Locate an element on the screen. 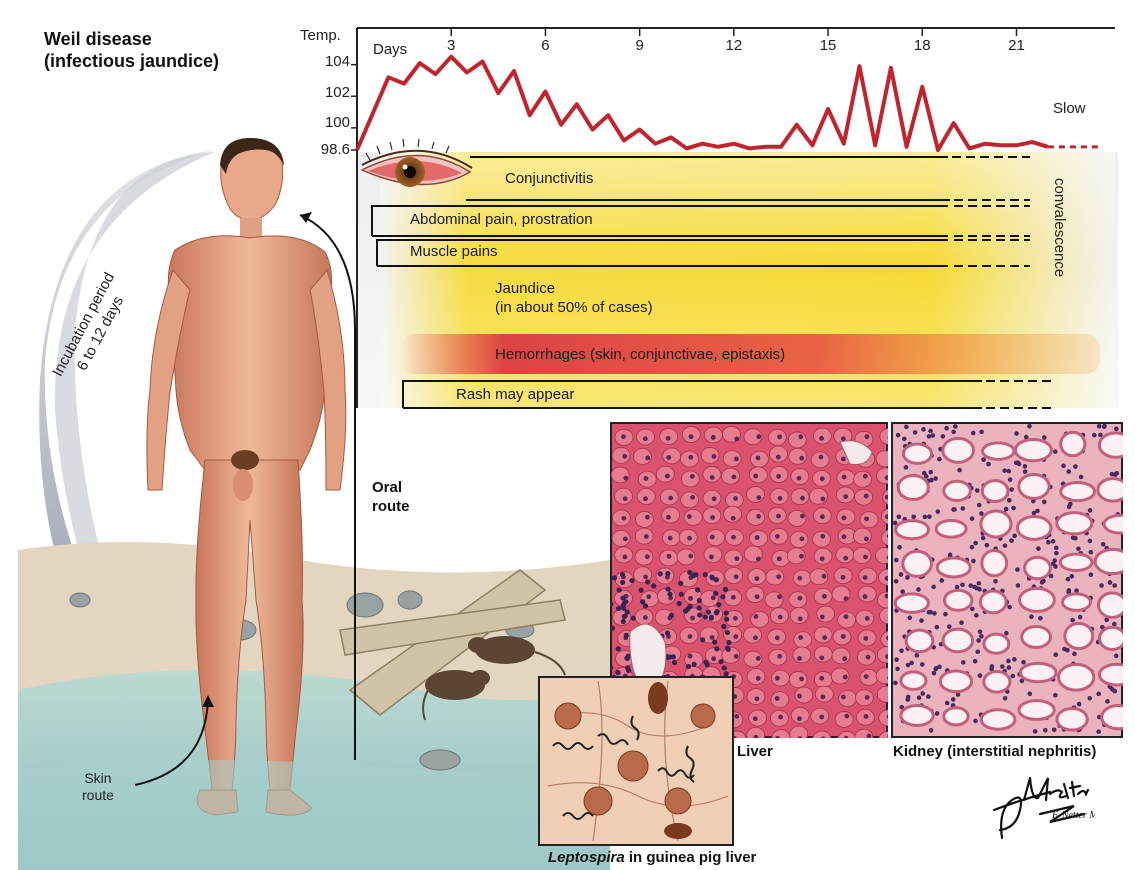 The image size is (1135, 870). oral-route-arrow is located at coordinates (327, 487).